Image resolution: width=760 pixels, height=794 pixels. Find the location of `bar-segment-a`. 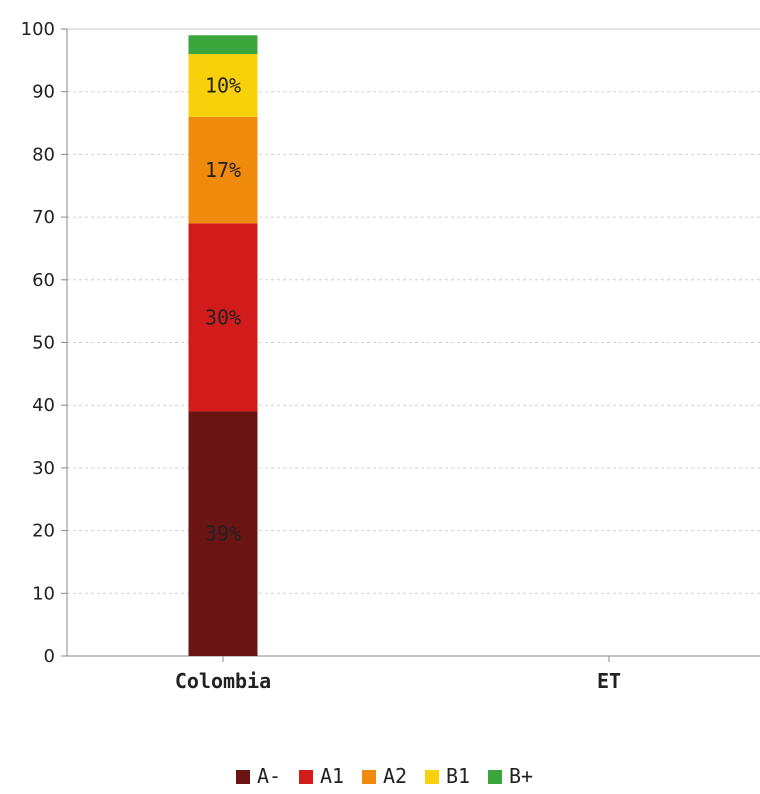

bar-segment-a is located at coordinates (223, 533).